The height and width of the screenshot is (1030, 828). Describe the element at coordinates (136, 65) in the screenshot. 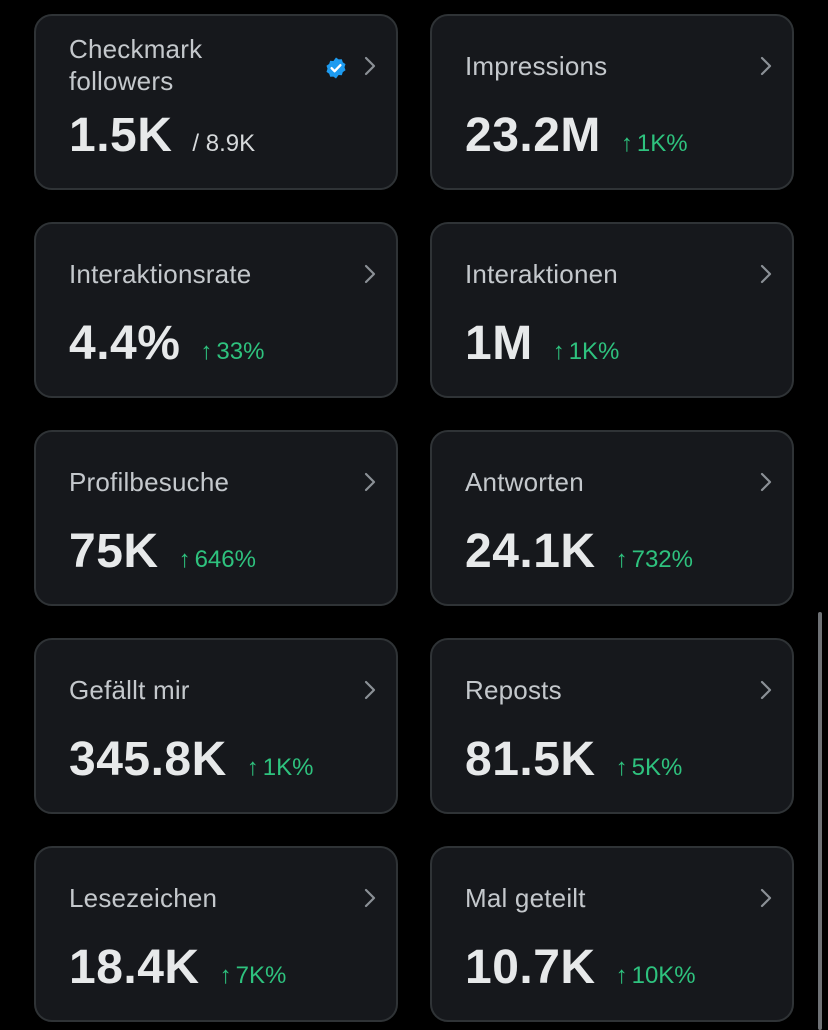

I see `stat-card-label: Checkmark followers` at that location.